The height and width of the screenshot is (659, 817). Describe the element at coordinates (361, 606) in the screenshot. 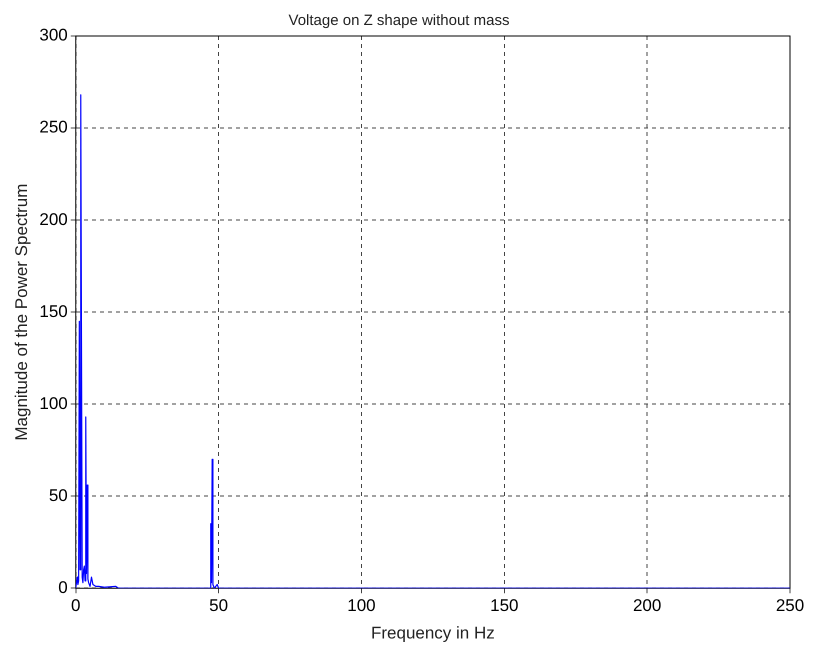

I see `x-tick-label: 100` at that location.